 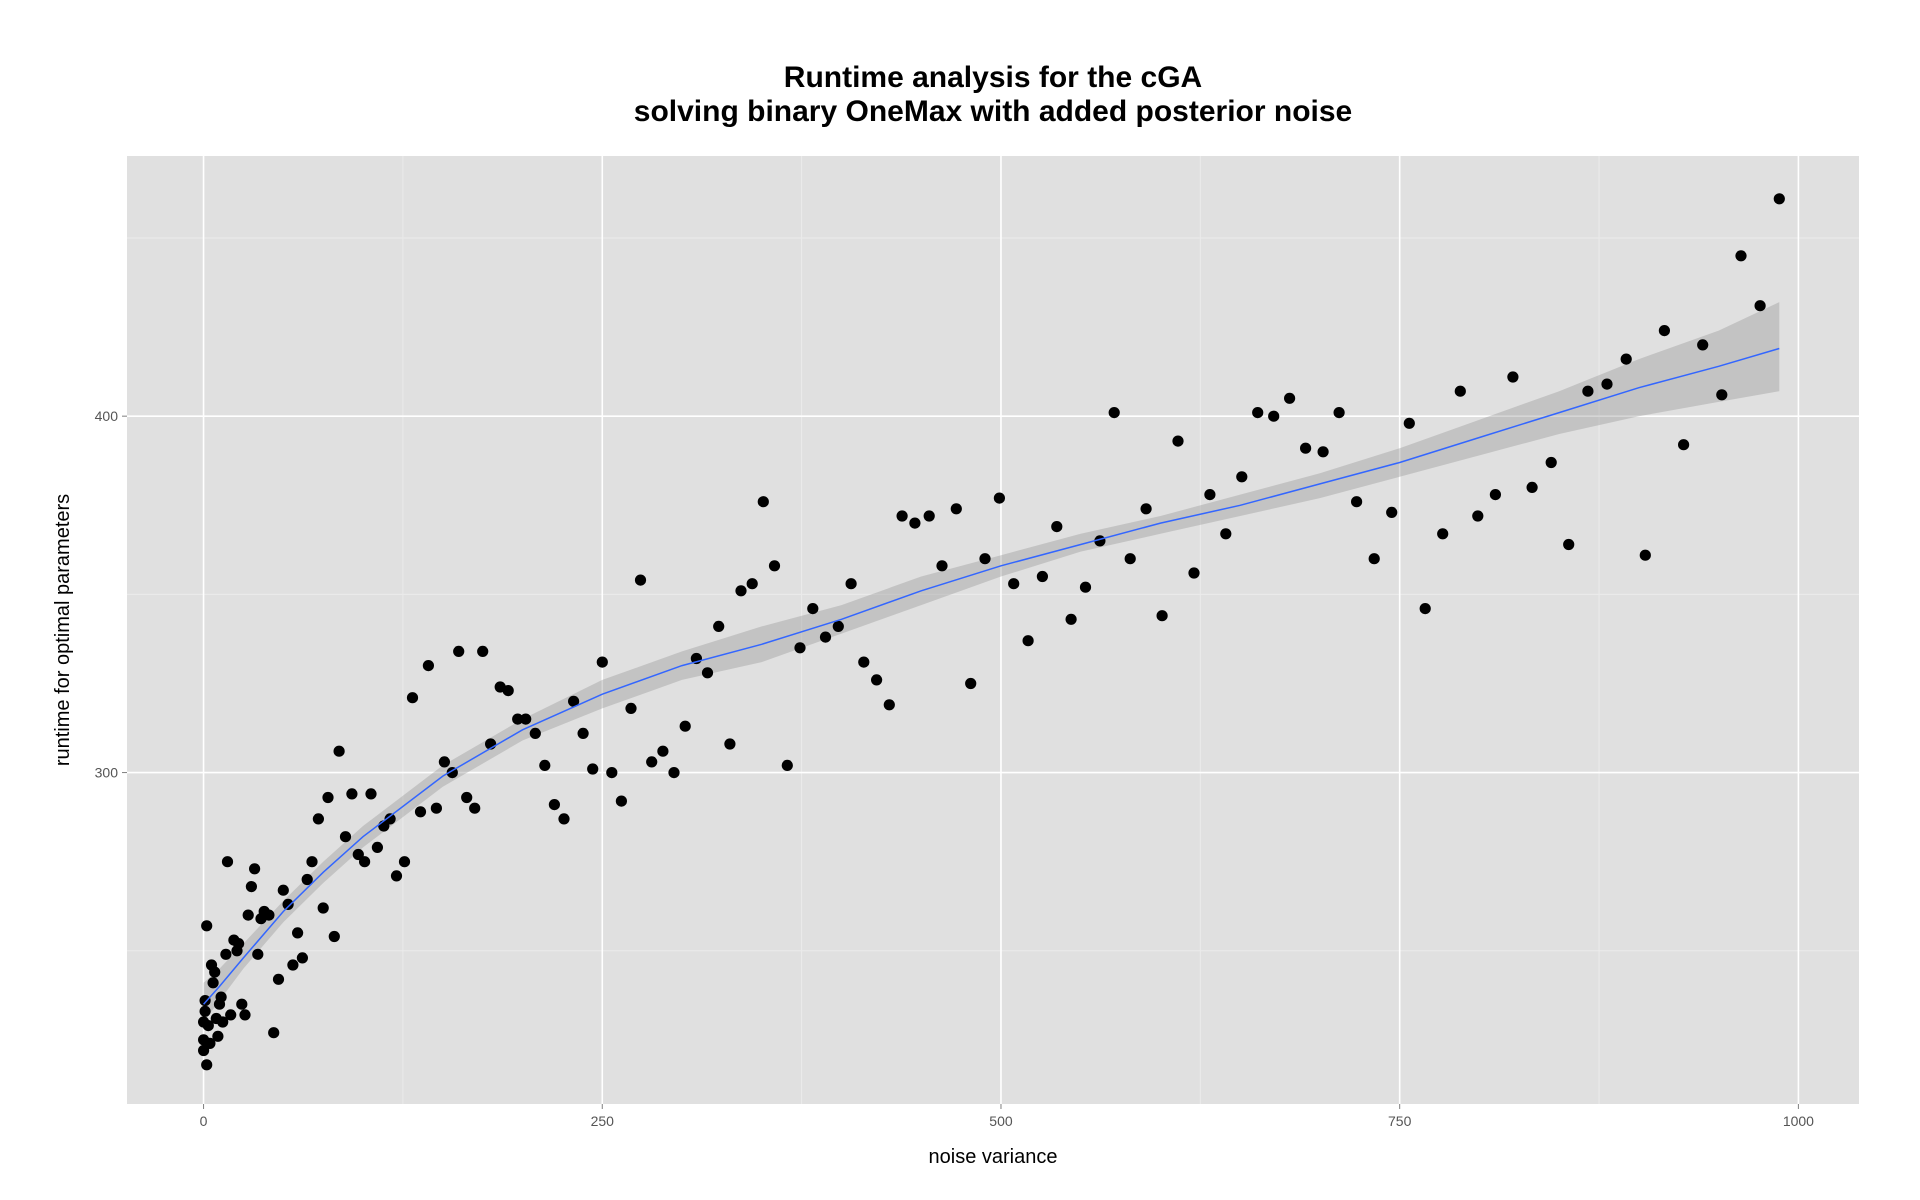 I want to click on y-axis-title: runtime for optimal parameters, so click(x=63, y=630).